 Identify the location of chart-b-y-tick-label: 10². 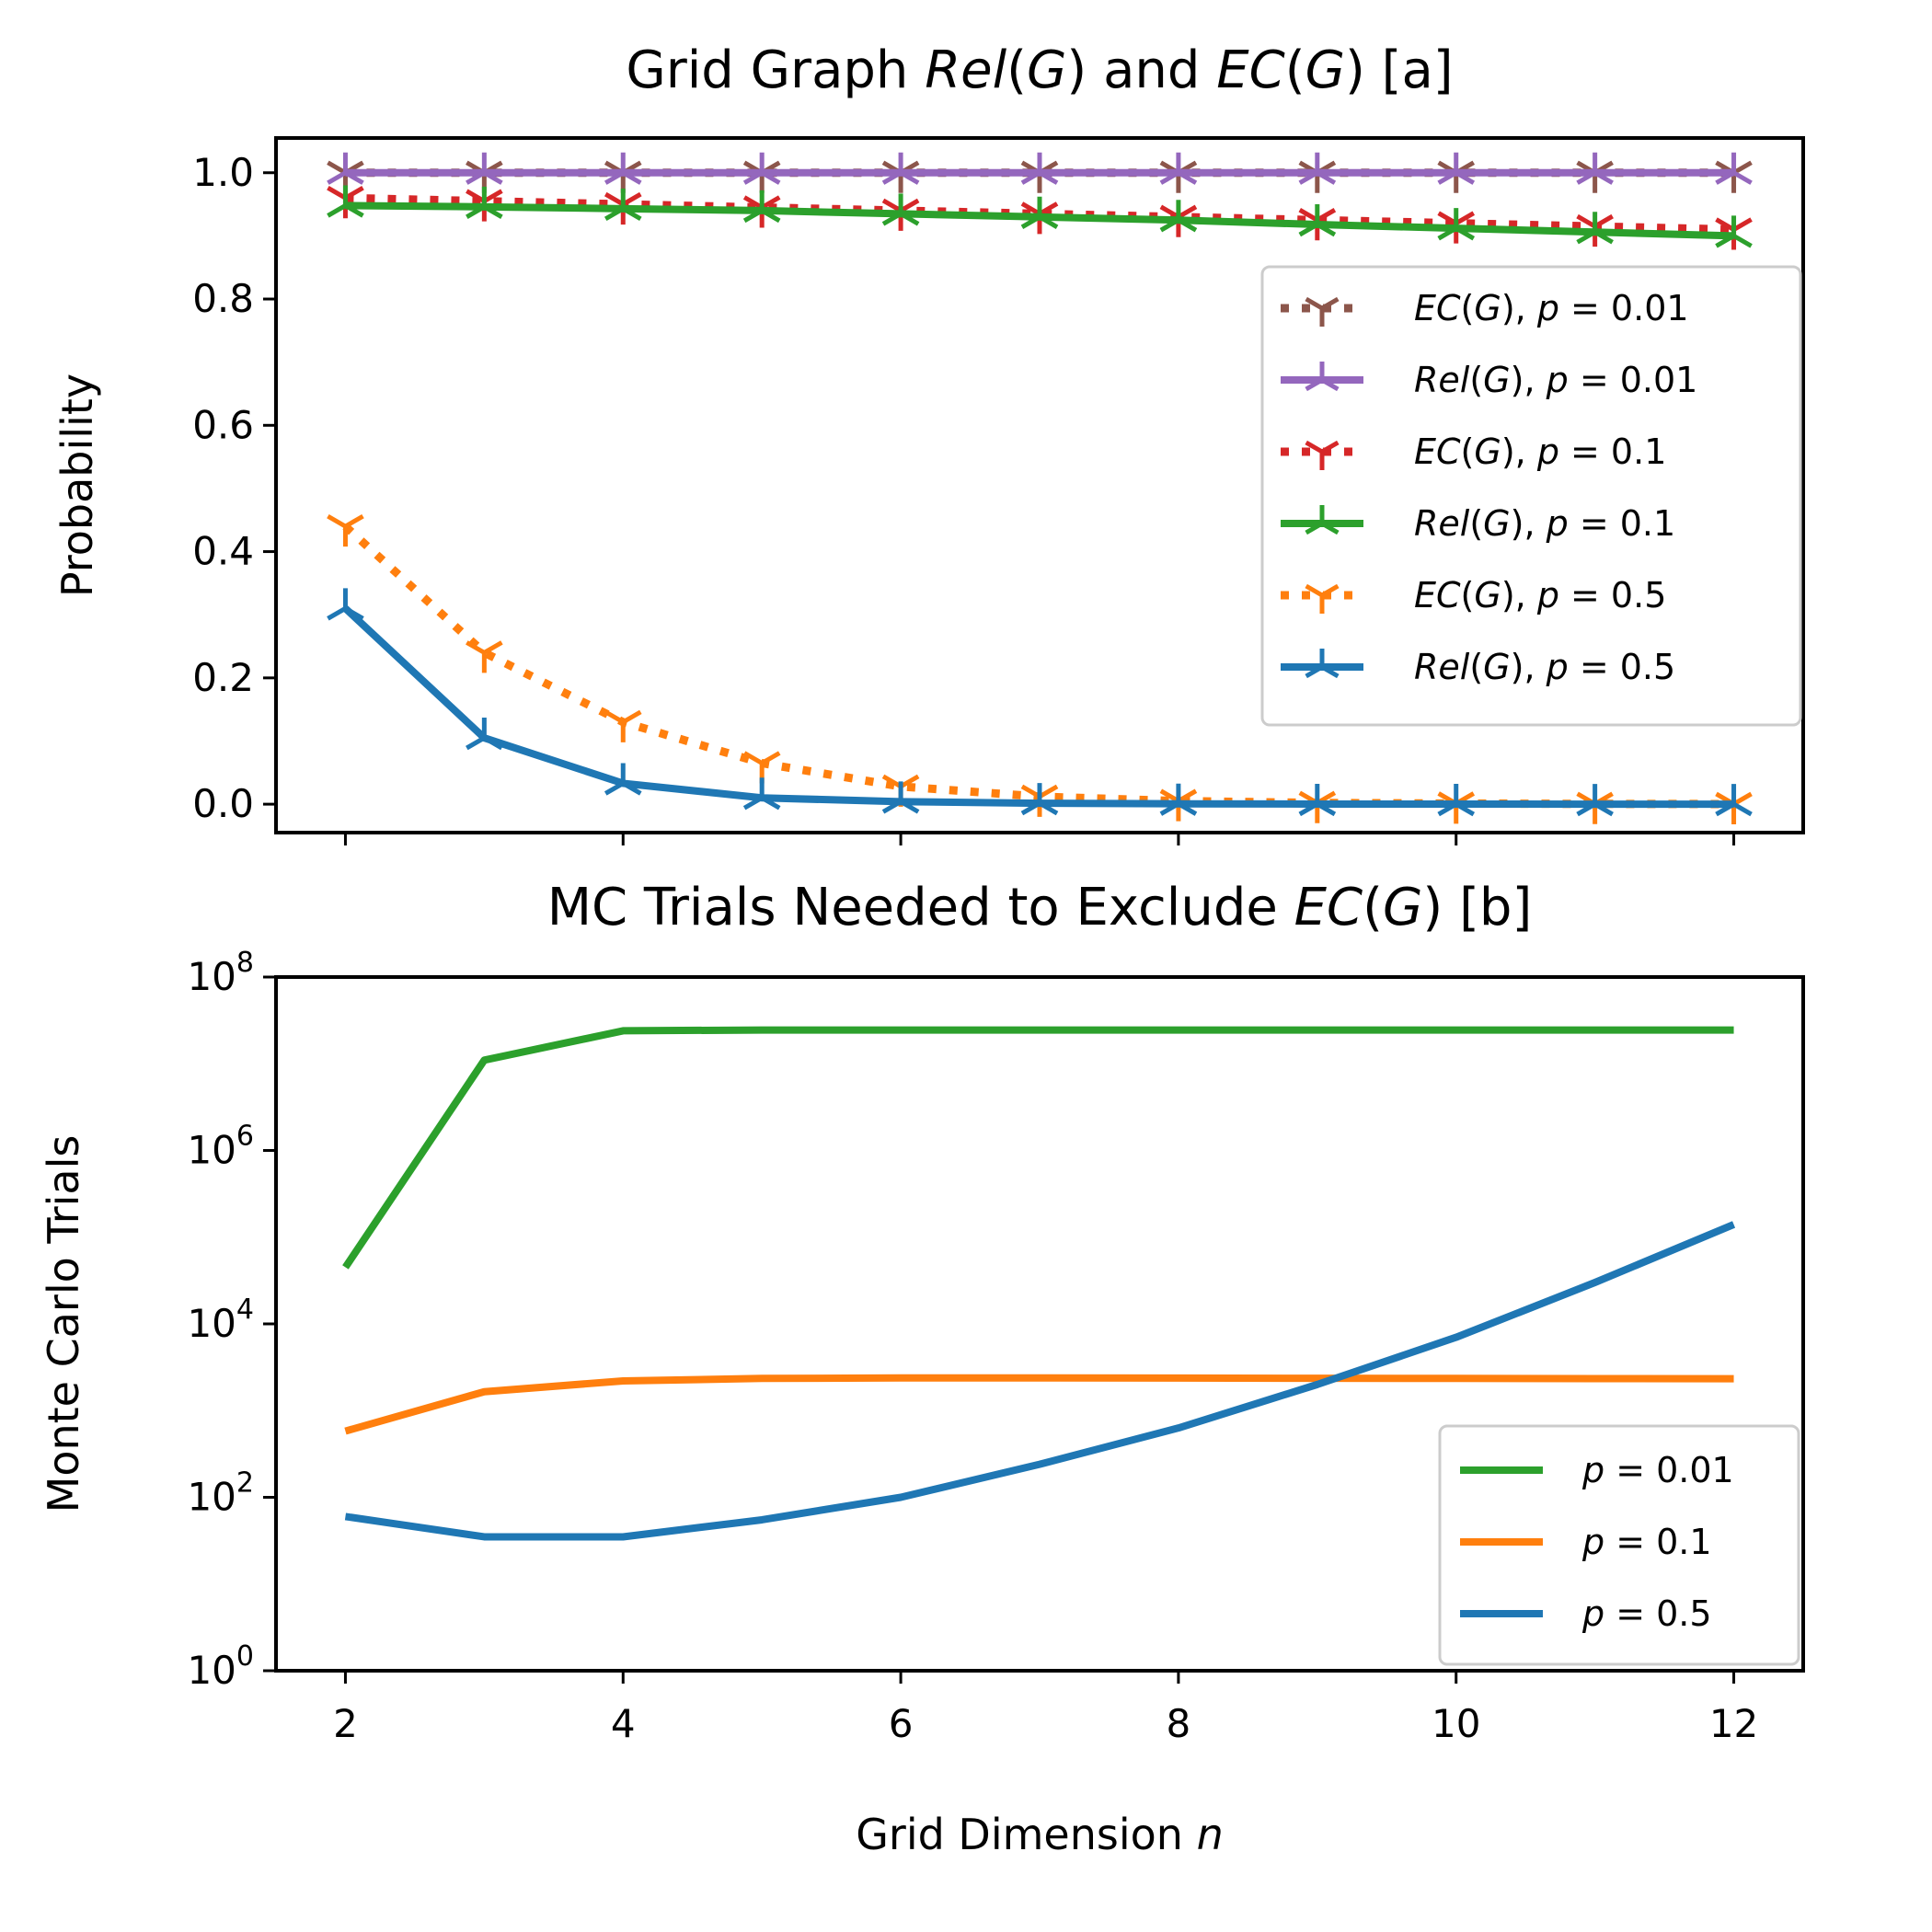
(220, 1493).